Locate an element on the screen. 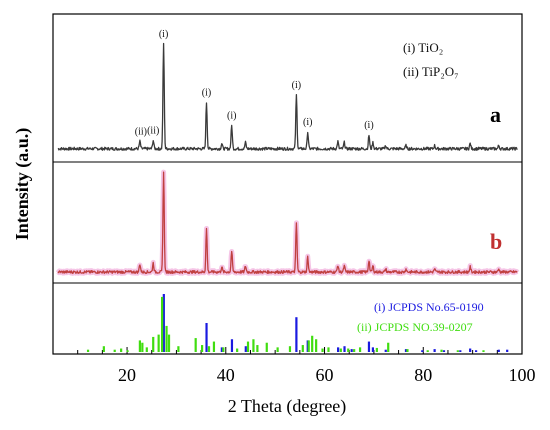 Image resolution: width=550 pixels, height=430 pixels. x-tick-label: 40 is located at coordinates (226, 375).